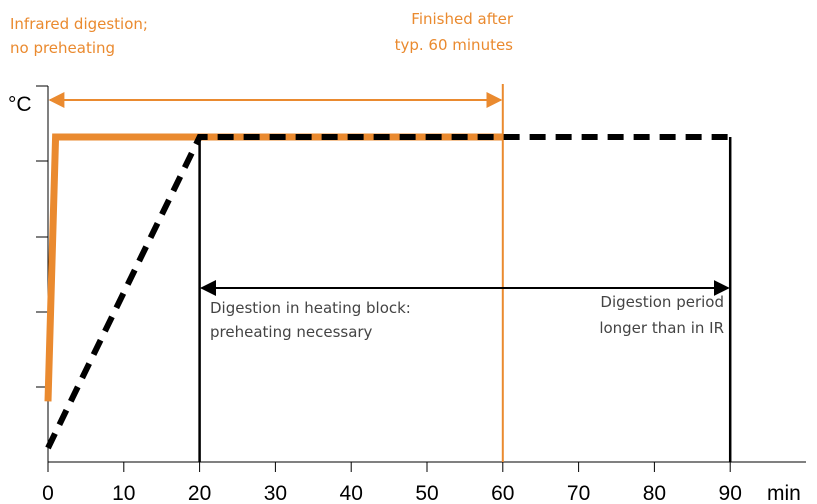  Describe the element at coordinates (502, 493) in the screenshot. I see `x-tick-label: 60` at that location.